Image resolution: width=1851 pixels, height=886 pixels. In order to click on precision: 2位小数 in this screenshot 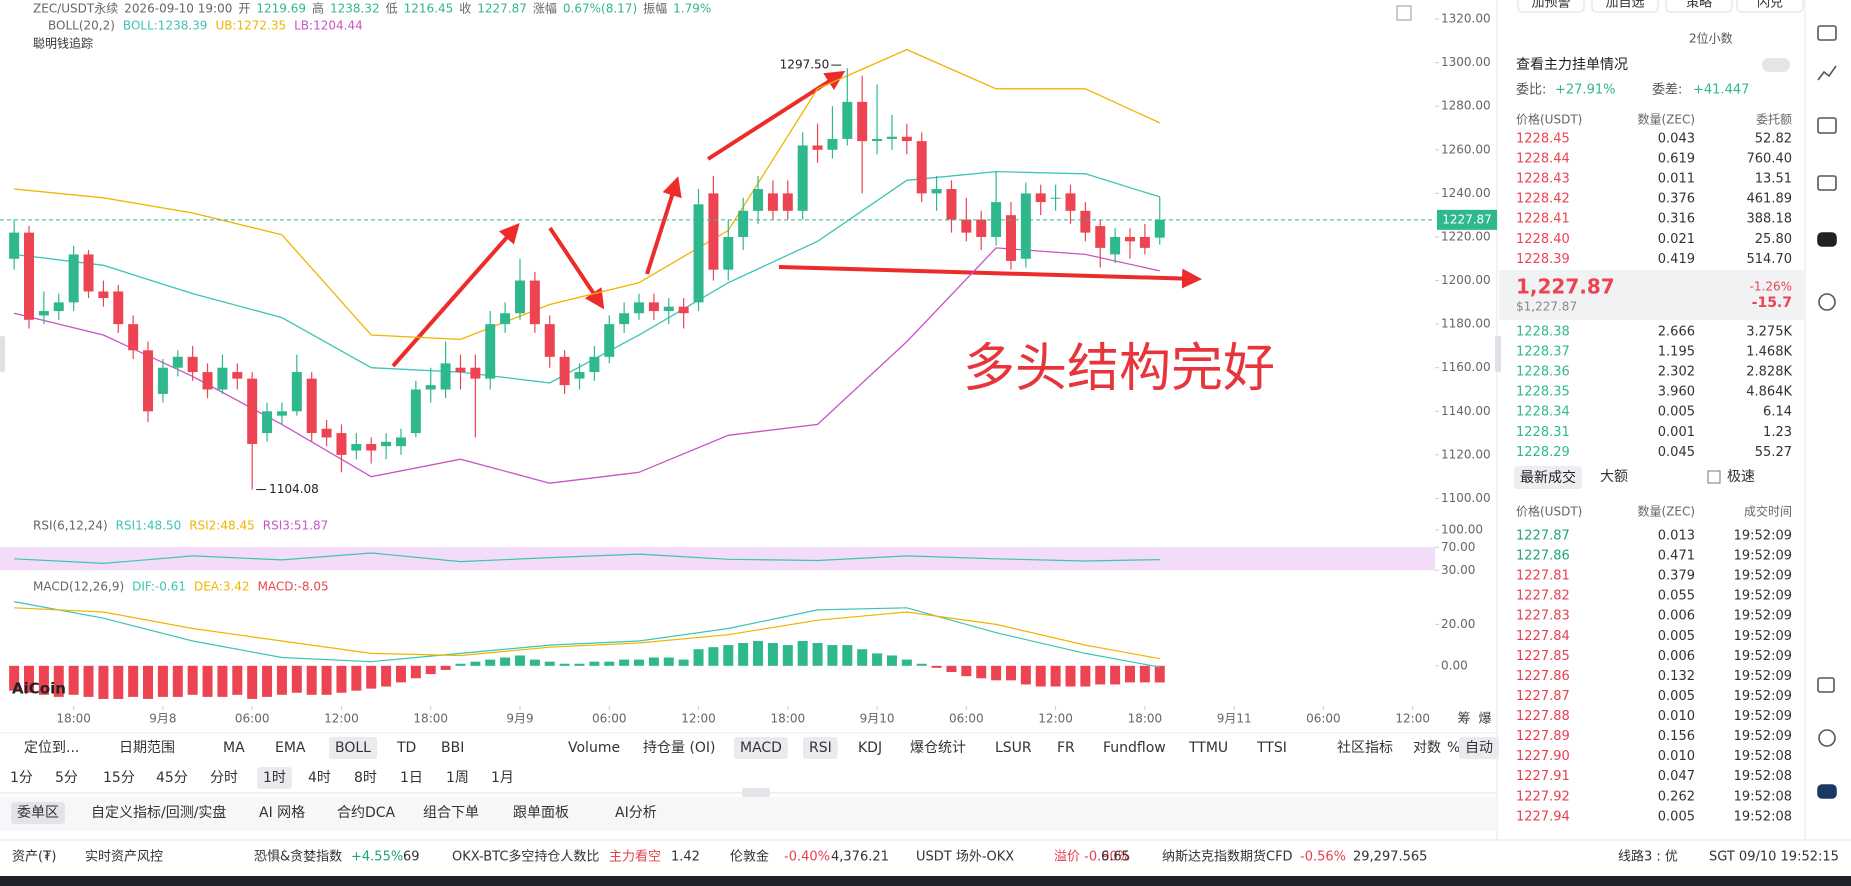, I will do `click(1711, 38)`.